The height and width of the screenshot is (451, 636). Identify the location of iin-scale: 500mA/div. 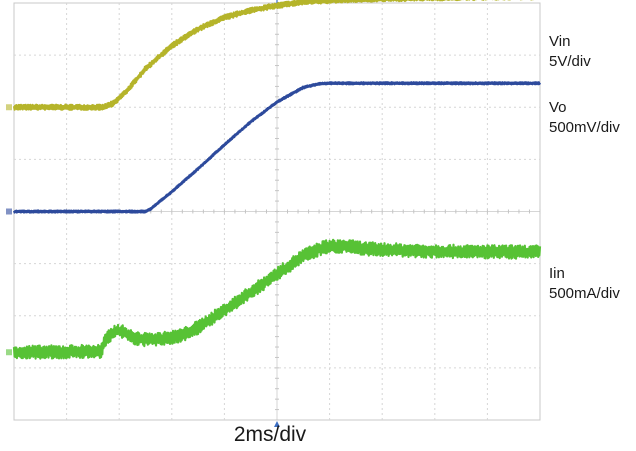
(584, 293).